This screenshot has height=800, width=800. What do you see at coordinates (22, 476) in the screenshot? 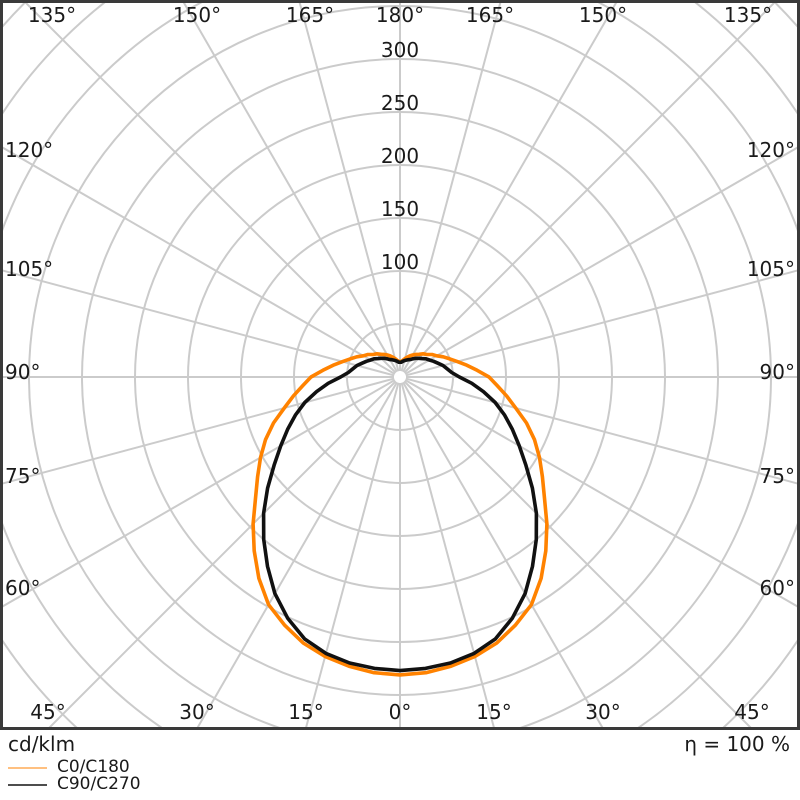
I see `angle-label-left: 75°` at bounding box center [22, 476].